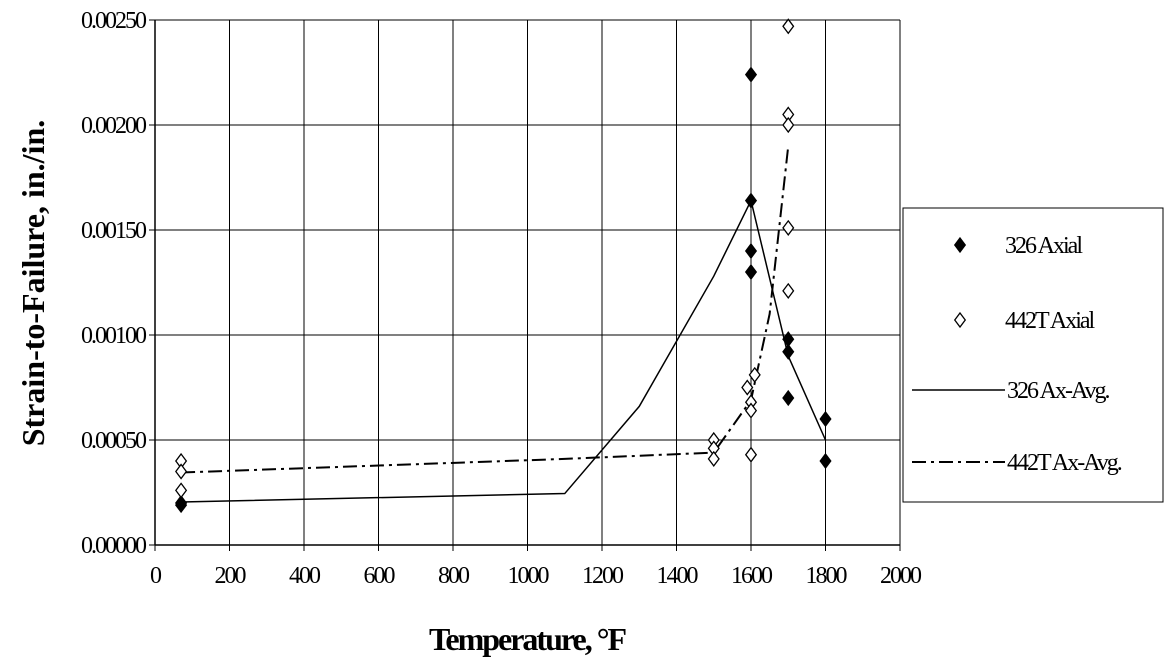 Image resolution: width=1166 pixels, height=659 pixels. Describe the element at coordinates (231, 576) in the screenshot. I see `x-tick-label: 200` at that location.